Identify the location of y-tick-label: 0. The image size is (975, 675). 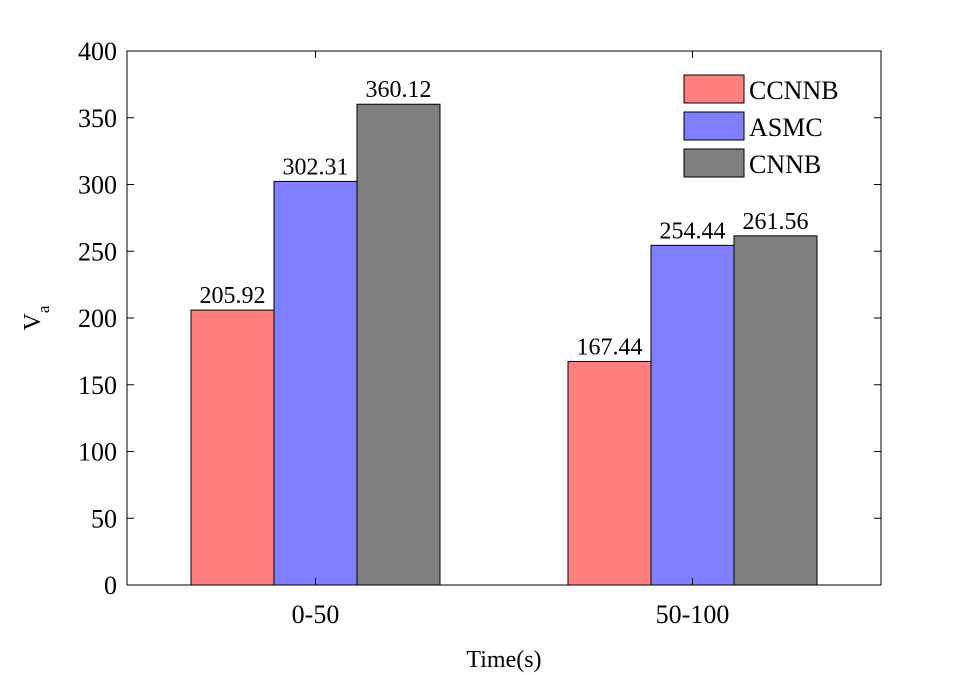
(110, 585).